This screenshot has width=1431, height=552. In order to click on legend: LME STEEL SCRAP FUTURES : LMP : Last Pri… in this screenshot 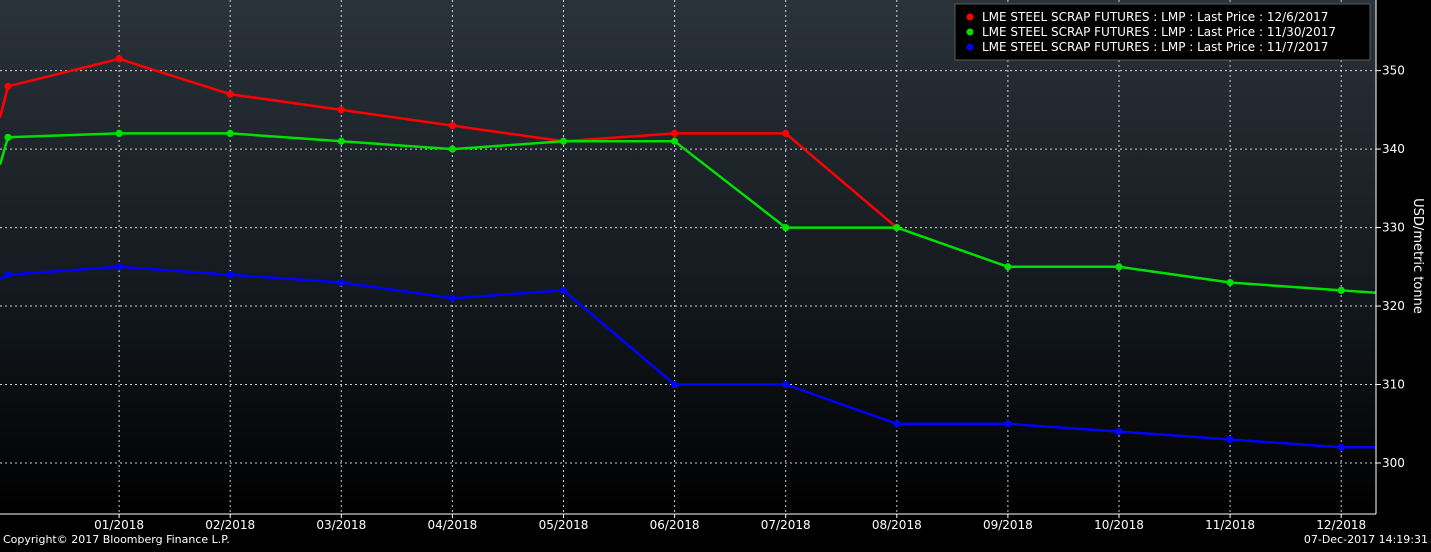, I will do `click(1162, 32)`.